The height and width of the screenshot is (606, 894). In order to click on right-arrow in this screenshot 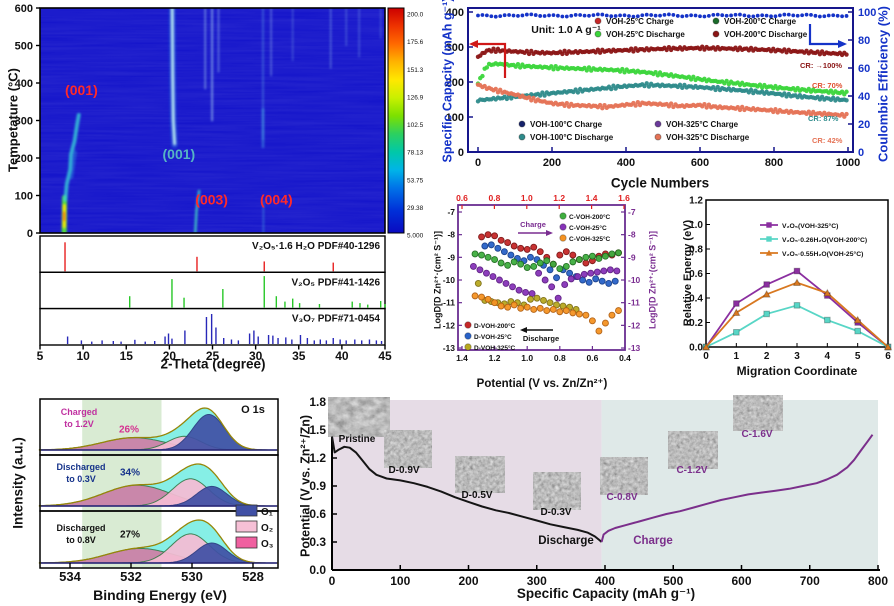, I will do `click(823, 35)`.